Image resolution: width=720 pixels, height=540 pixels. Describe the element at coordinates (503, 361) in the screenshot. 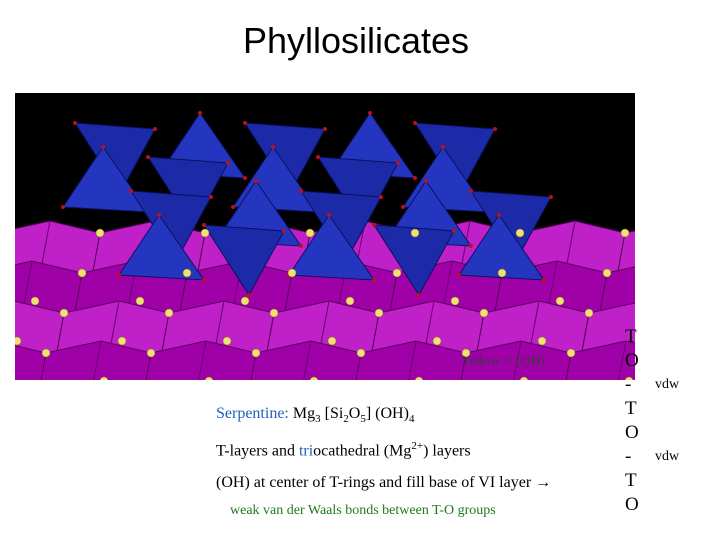

I see `image-caption: Yellow = (OH)` at that location.